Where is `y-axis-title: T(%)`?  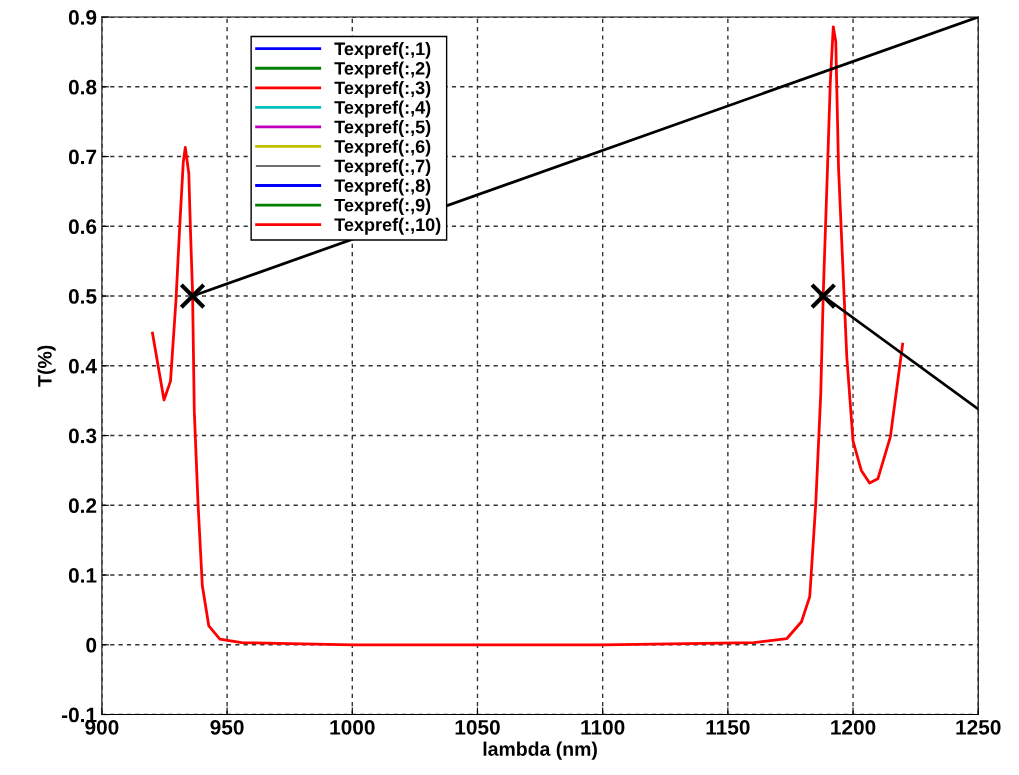 y-axis-title: T(%) is located at coordinates (46, 366).